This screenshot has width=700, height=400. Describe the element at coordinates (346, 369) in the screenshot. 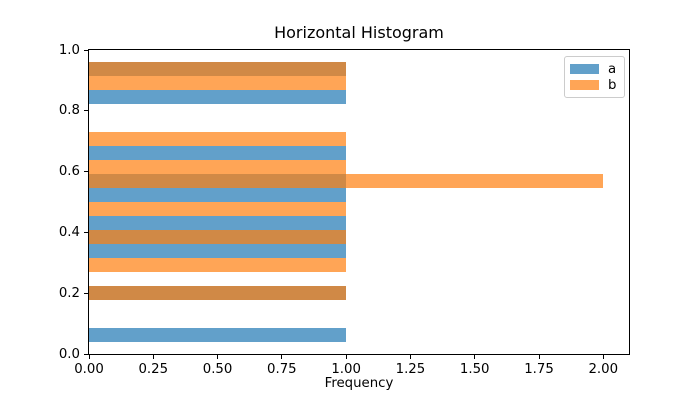

I see `x-tick-label: 1.00` at that location.